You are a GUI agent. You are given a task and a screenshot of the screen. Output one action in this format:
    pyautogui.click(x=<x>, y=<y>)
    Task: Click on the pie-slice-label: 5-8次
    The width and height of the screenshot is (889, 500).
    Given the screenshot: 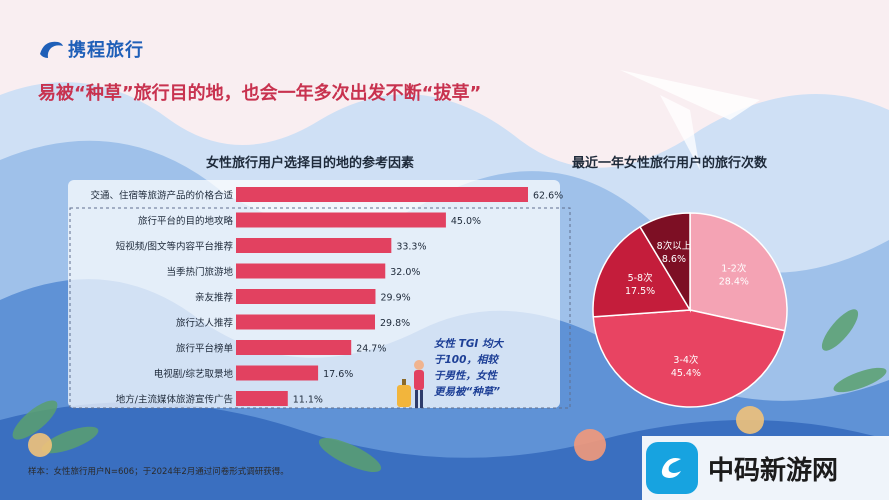 What is the action you would take?
    pyautogui.click(x=641, y=278)
    